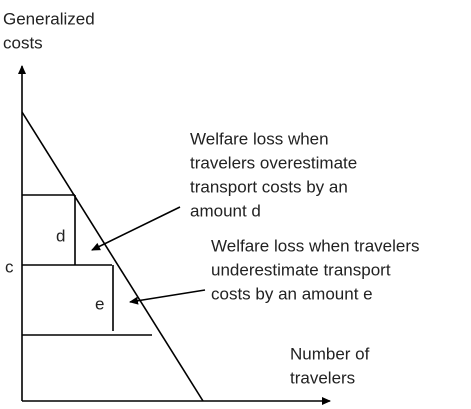 The image size is (471, 409). Describe the element at coordinates (60, 235) in the screenshot. I see `area-label: d` at that location.